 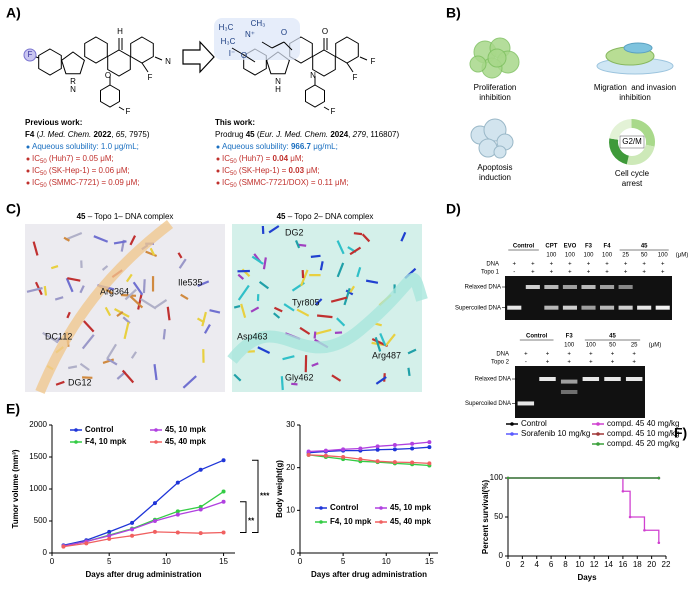 What do you see at coordinates (250, 34) in the screenshot?
I see `atom-label: N⁺` at bounding box center [250, 34].